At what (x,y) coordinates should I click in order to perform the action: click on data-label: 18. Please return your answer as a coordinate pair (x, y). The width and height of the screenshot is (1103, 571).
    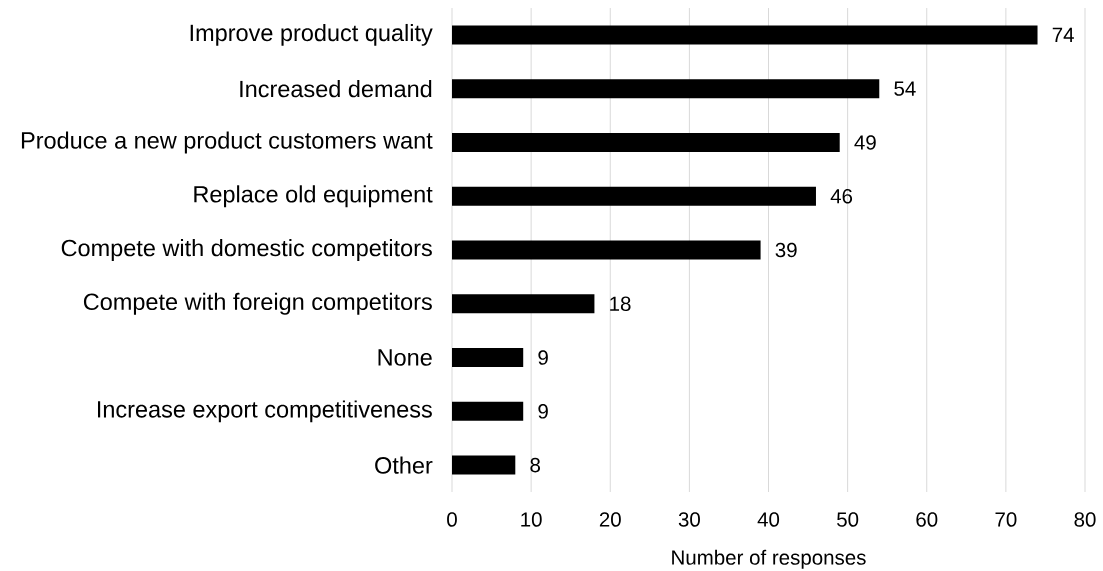
    Looking at the image, I should click on (620, 304).